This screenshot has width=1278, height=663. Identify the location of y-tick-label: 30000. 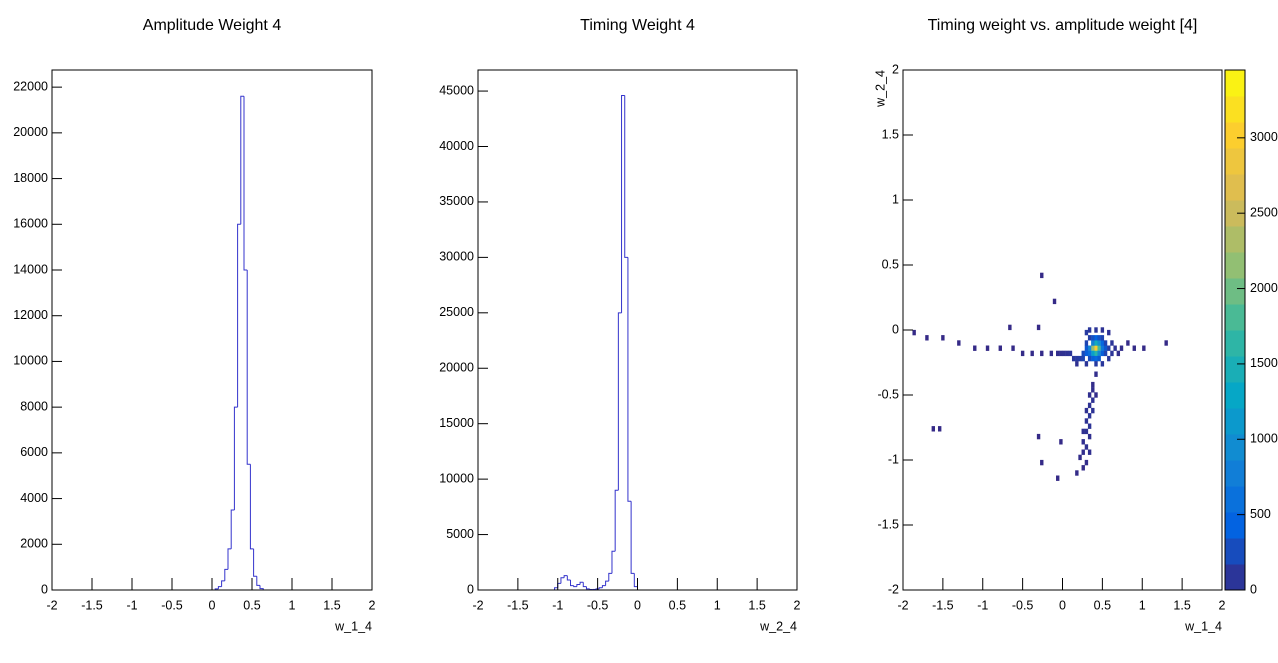
(456, 257).